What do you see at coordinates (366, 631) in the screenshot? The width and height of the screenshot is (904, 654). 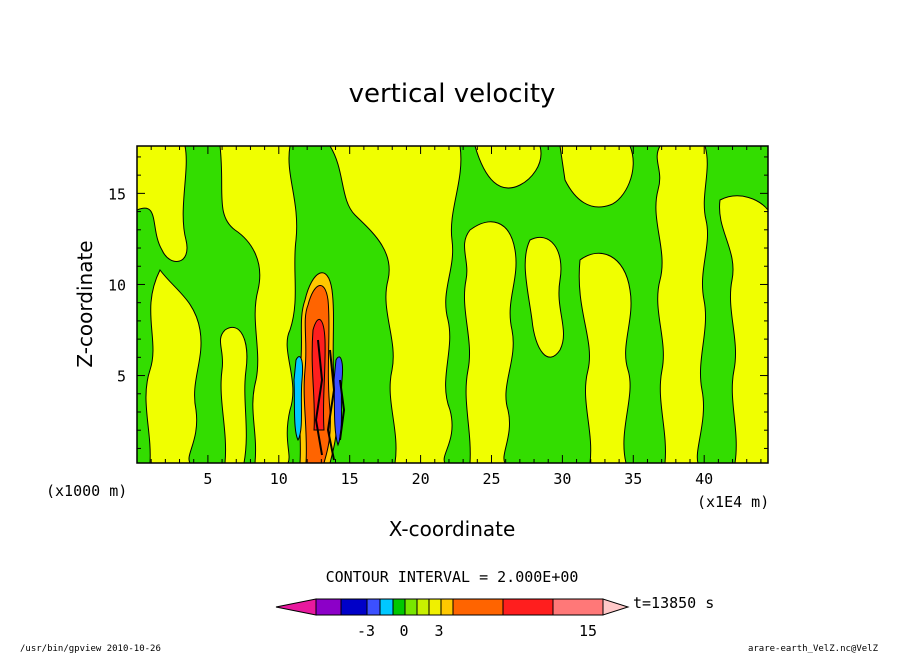 I see `colorbar-tick-label: -3` at bounding box center [366, 631].